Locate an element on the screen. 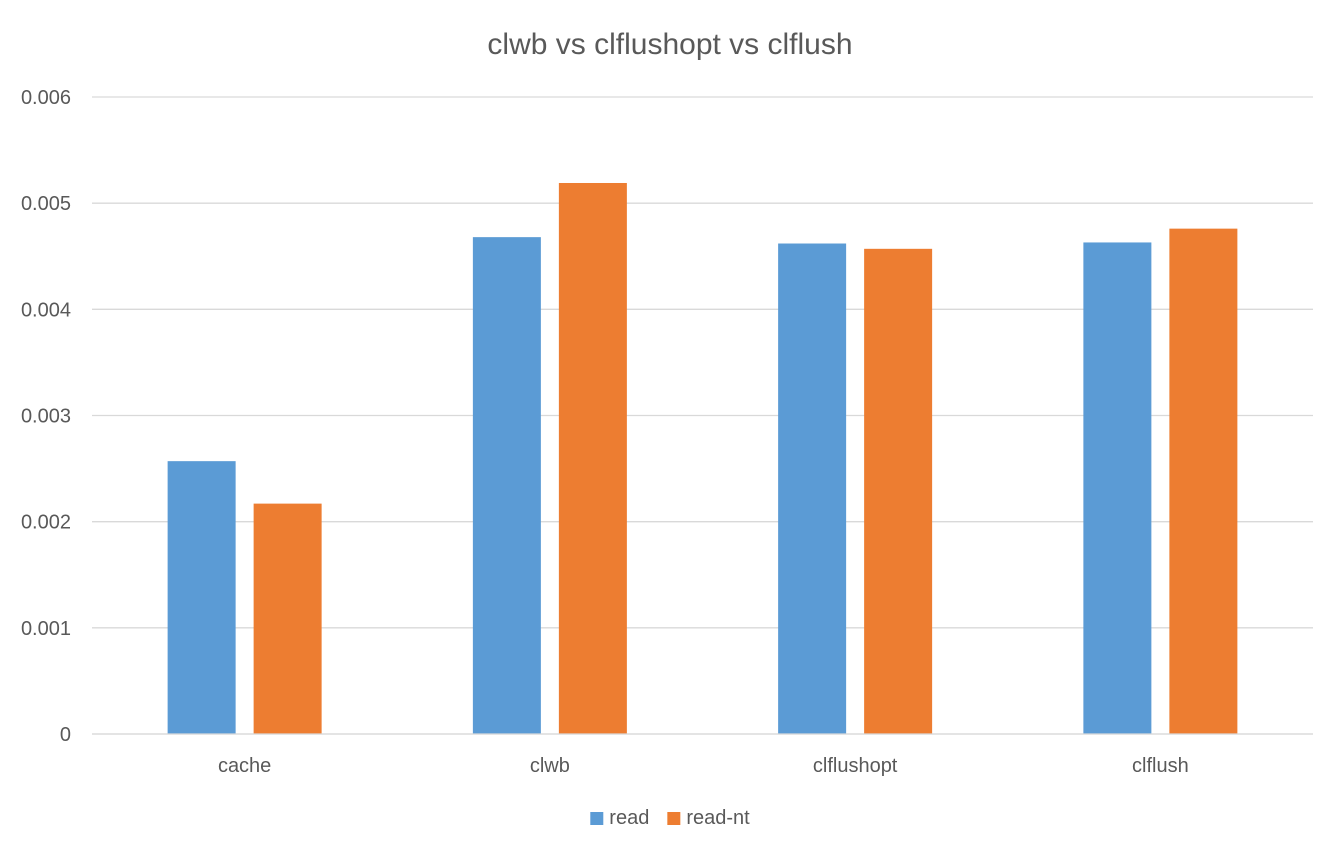  y-axis: 0 0.001 0.002 0.003 0.004 0.005 0.006 is located at coordinates (46, 416).